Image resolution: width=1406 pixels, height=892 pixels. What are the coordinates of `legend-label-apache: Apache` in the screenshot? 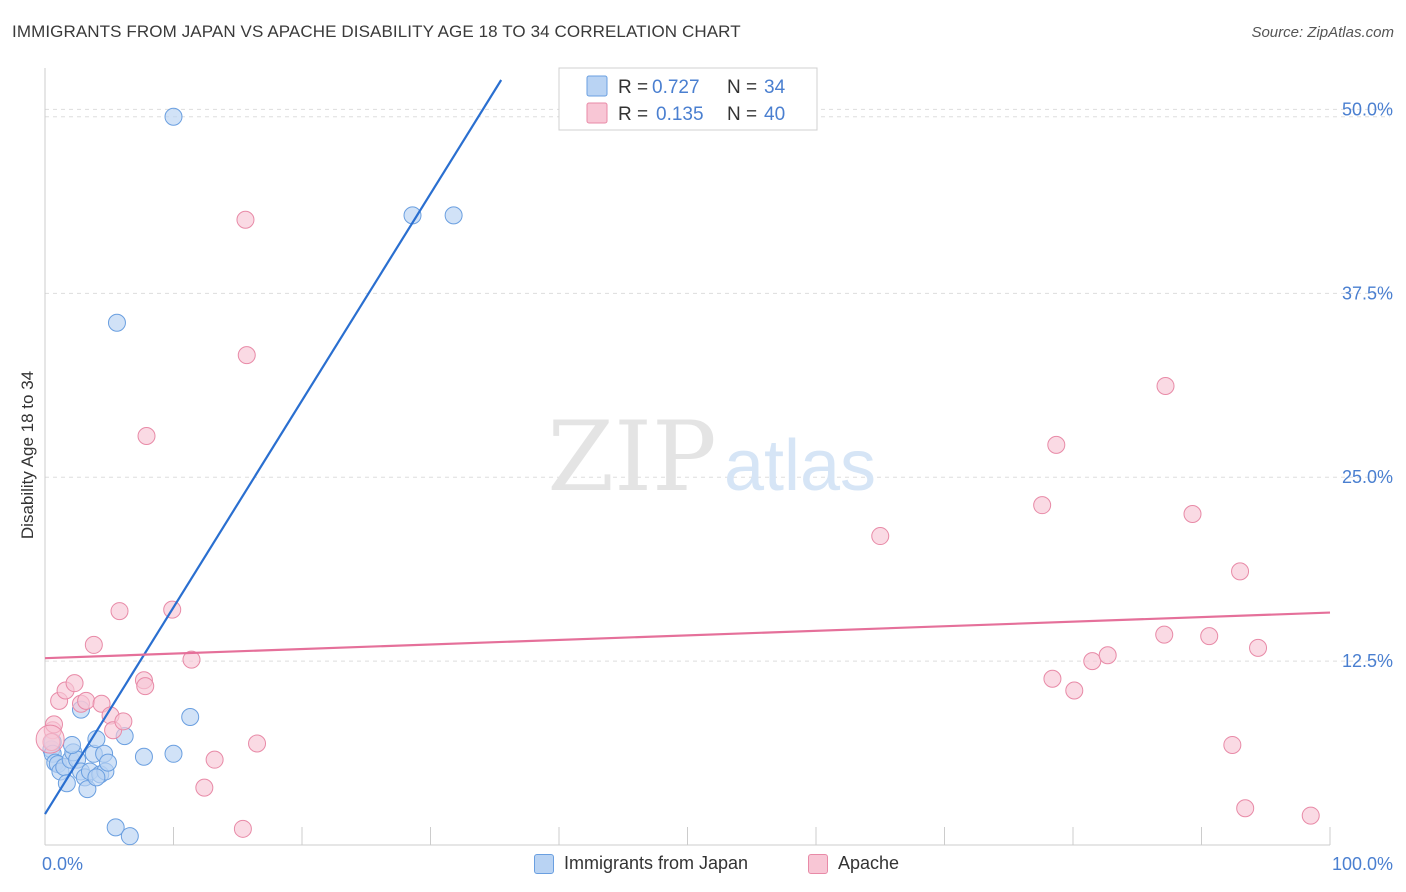 It's located at (869, 863).